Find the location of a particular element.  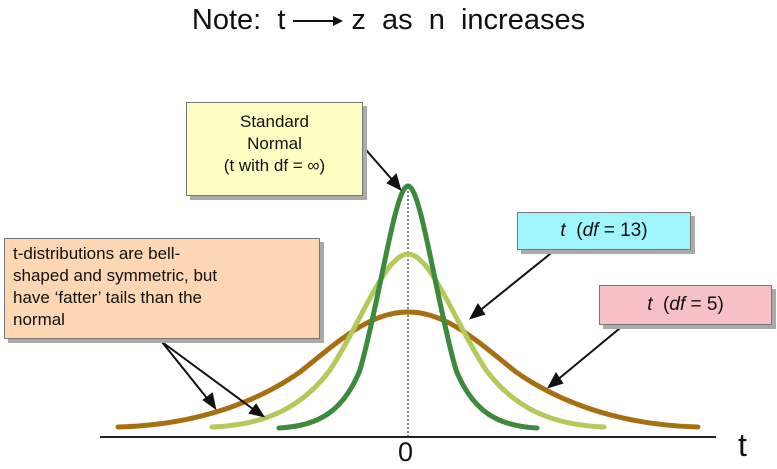

right-arrow-icon is located at coordinates (318, 21).